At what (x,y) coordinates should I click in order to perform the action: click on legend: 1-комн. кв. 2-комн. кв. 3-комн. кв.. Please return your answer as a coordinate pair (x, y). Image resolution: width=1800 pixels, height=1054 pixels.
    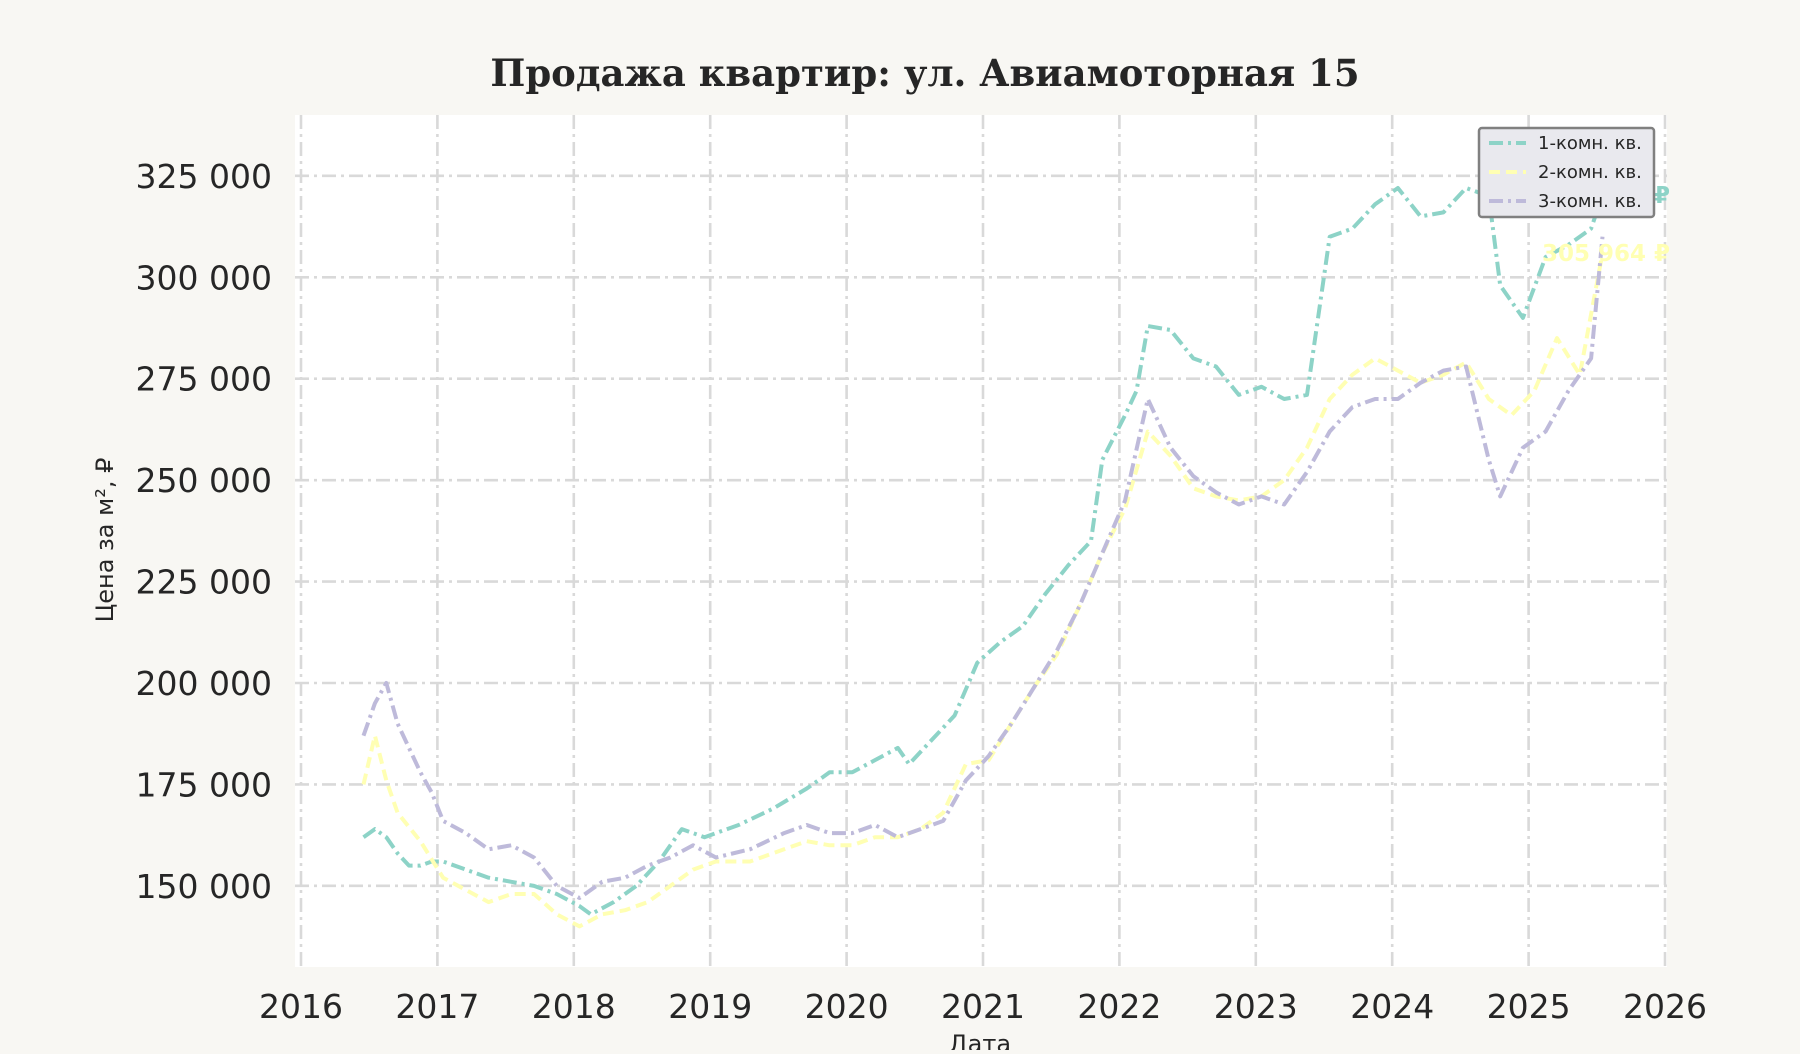
    Looking at the image, I should click on (1566, 172).